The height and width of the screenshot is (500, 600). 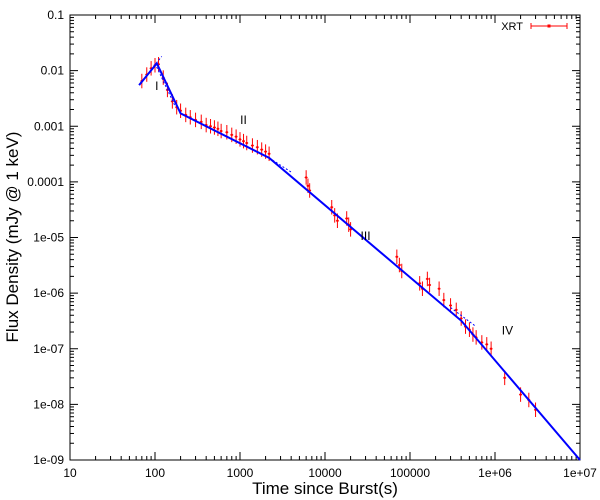 What do you see at coordinates (240, 473) in the screenshot?
I see `x-tick-label: 1000` at bounding box center [240, 473].